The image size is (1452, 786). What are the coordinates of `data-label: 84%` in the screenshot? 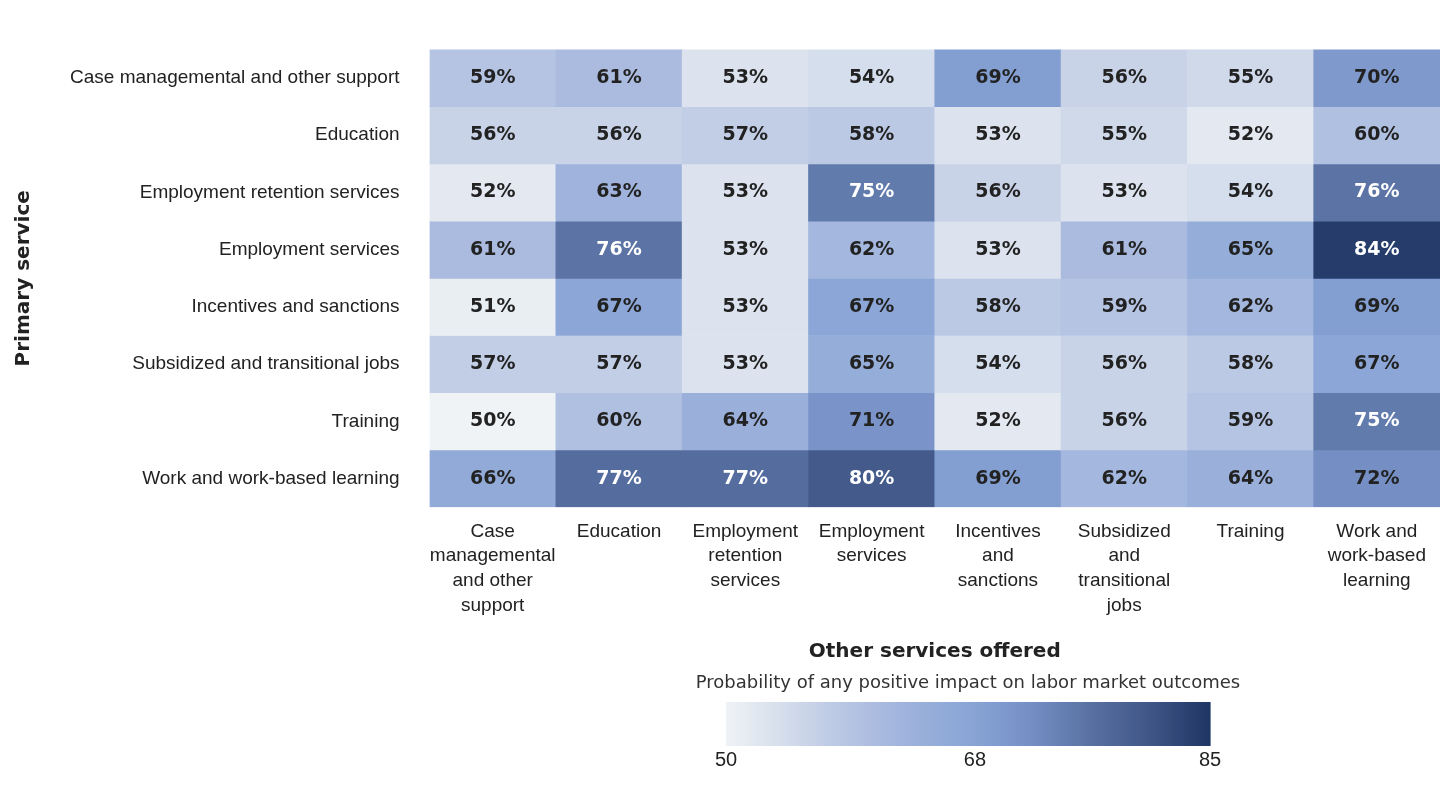 It's located at (1377, 247).